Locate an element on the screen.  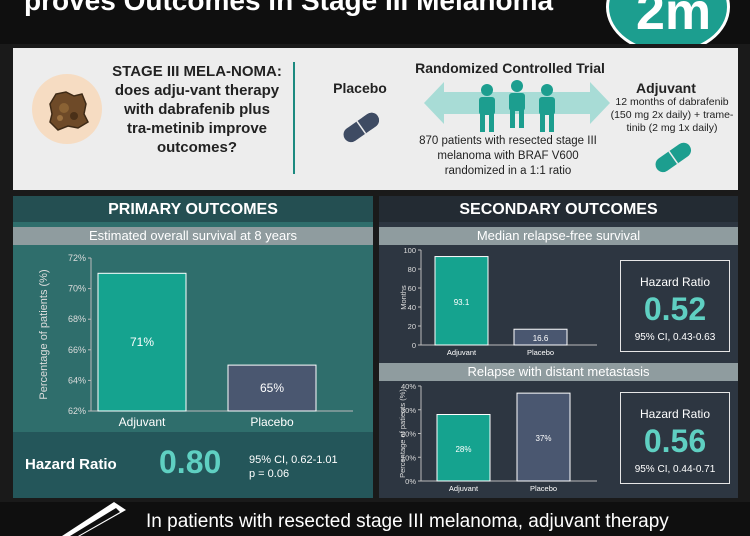
os-category-label: Adjuvant is located at coordinates (142, 422).